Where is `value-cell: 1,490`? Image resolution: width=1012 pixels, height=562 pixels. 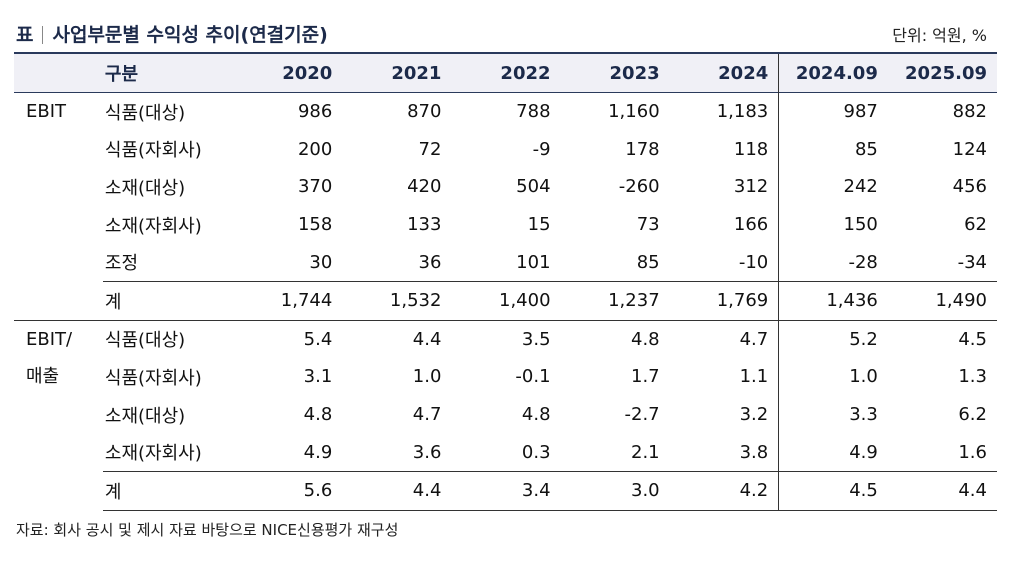
value-cell: 1,490 is located at coordinates (942, 300).